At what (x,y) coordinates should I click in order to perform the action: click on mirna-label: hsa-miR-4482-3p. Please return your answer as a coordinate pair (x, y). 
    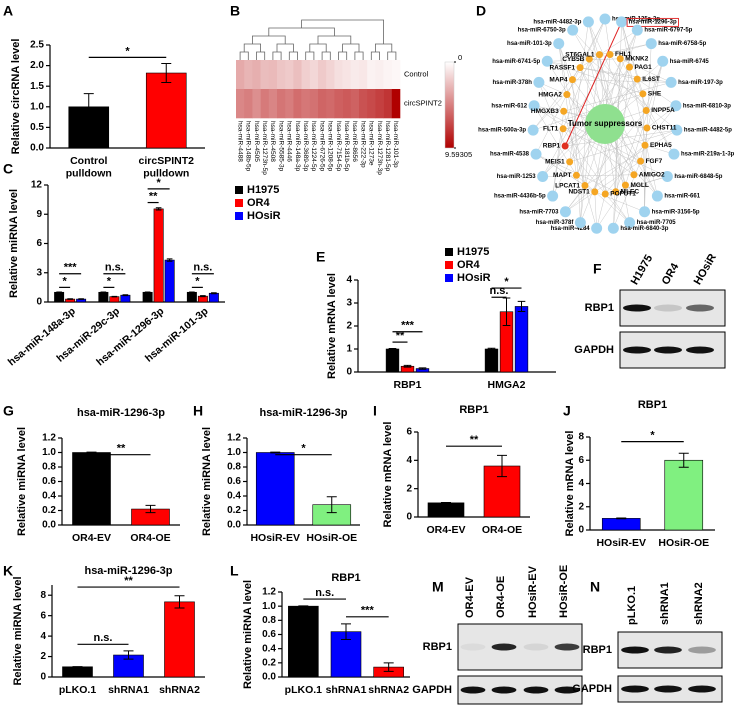
    Looking at the image, I should click on (557, 22).